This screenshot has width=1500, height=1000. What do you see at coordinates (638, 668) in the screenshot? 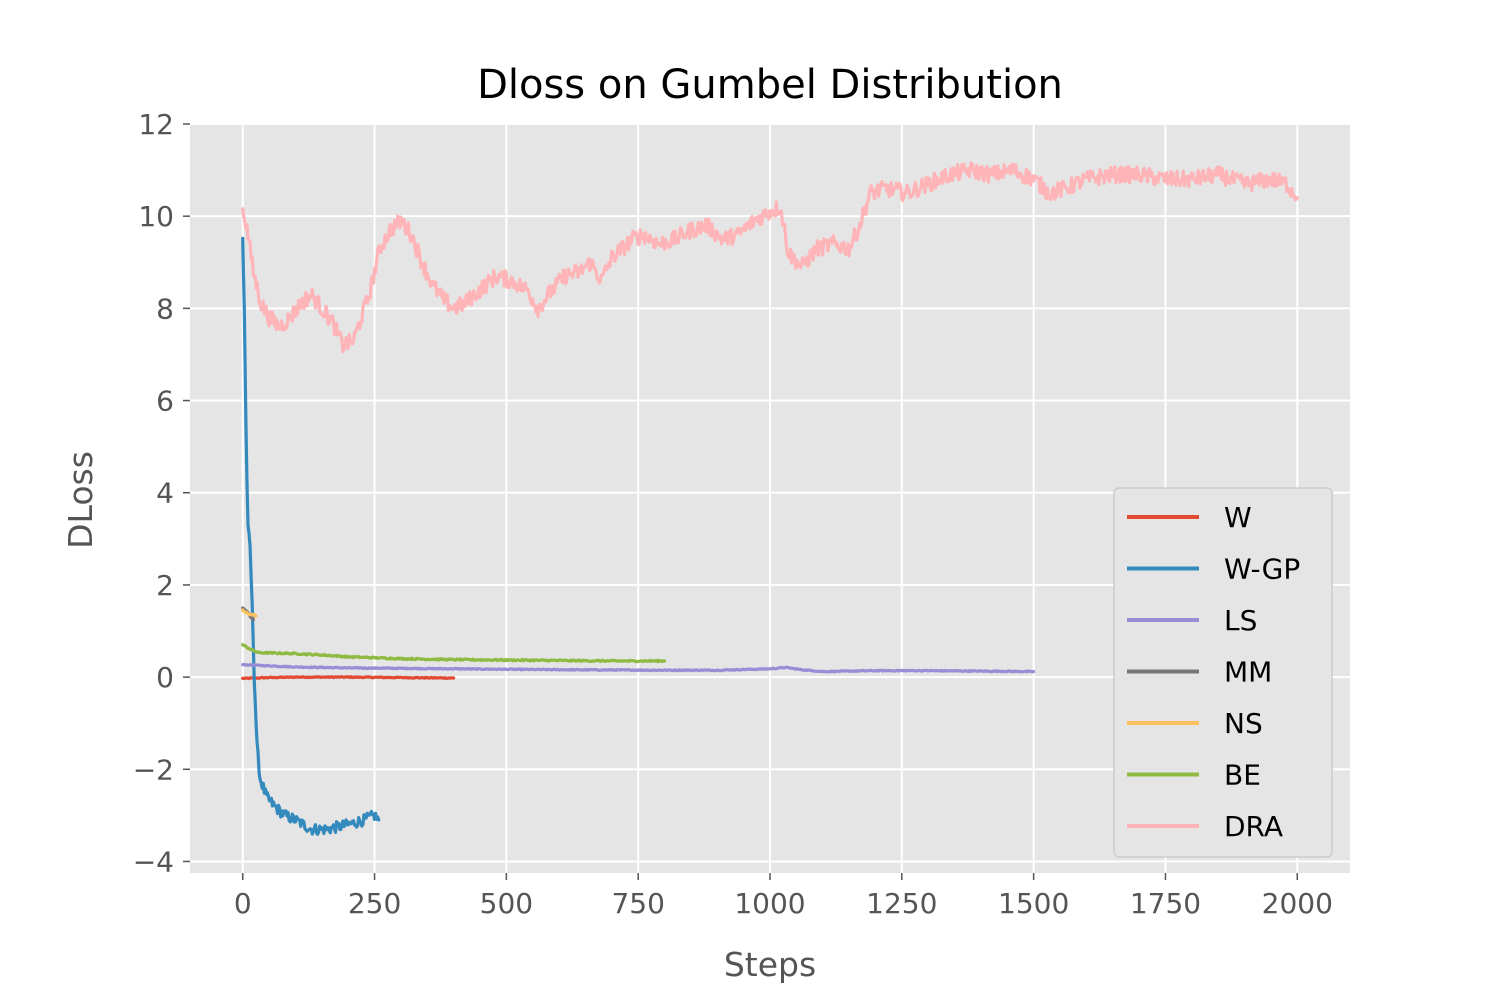
I see `series-line-ls` at bounding box center [638, 668].